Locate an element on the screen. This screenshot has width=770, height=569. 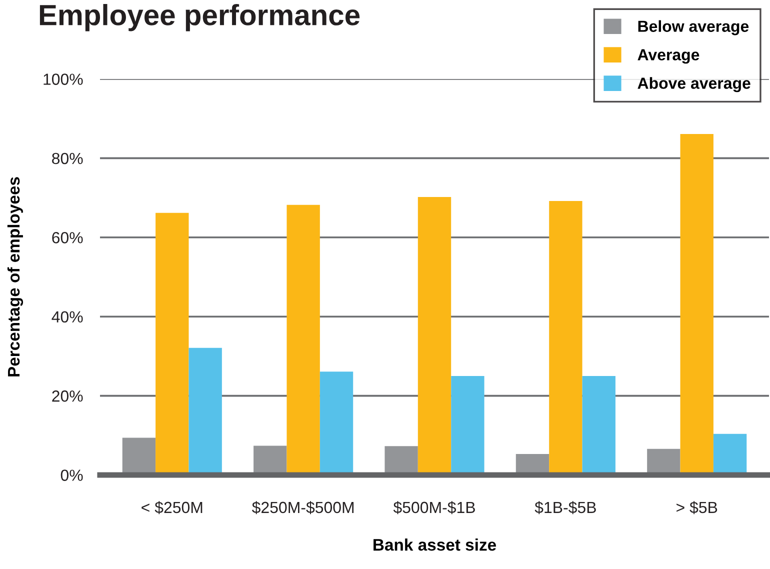
legend-label: Below average is located at coordinates (693, 28).